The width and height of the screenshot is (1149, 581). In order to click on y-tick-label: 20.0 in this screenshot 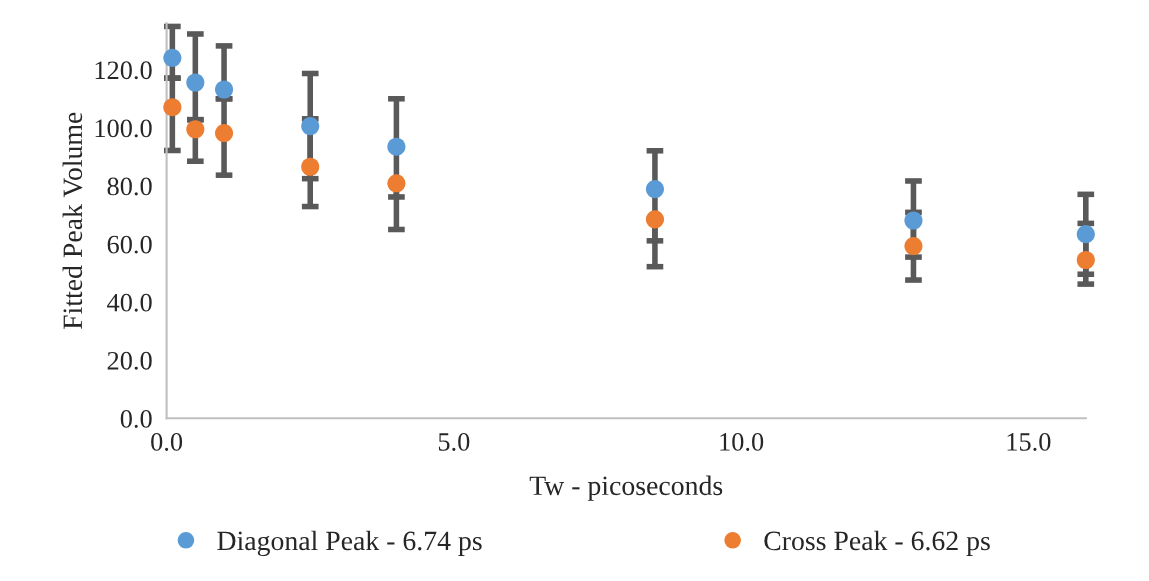, I will do `click(129, 360)`.